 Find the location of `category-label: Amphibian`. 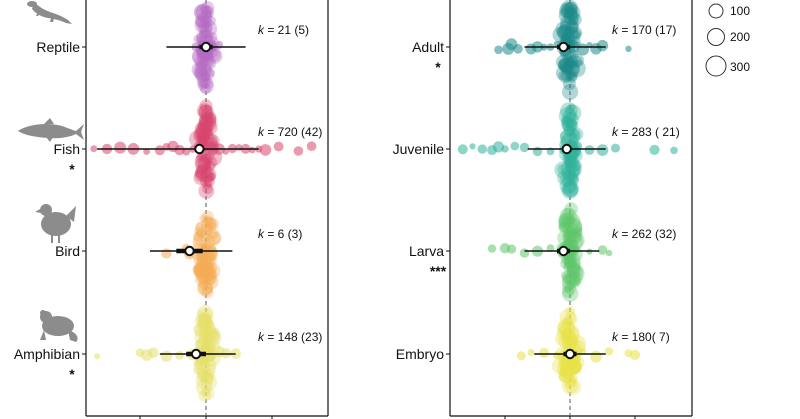

category-label: Amphibian is located at coordinates (47, 354).